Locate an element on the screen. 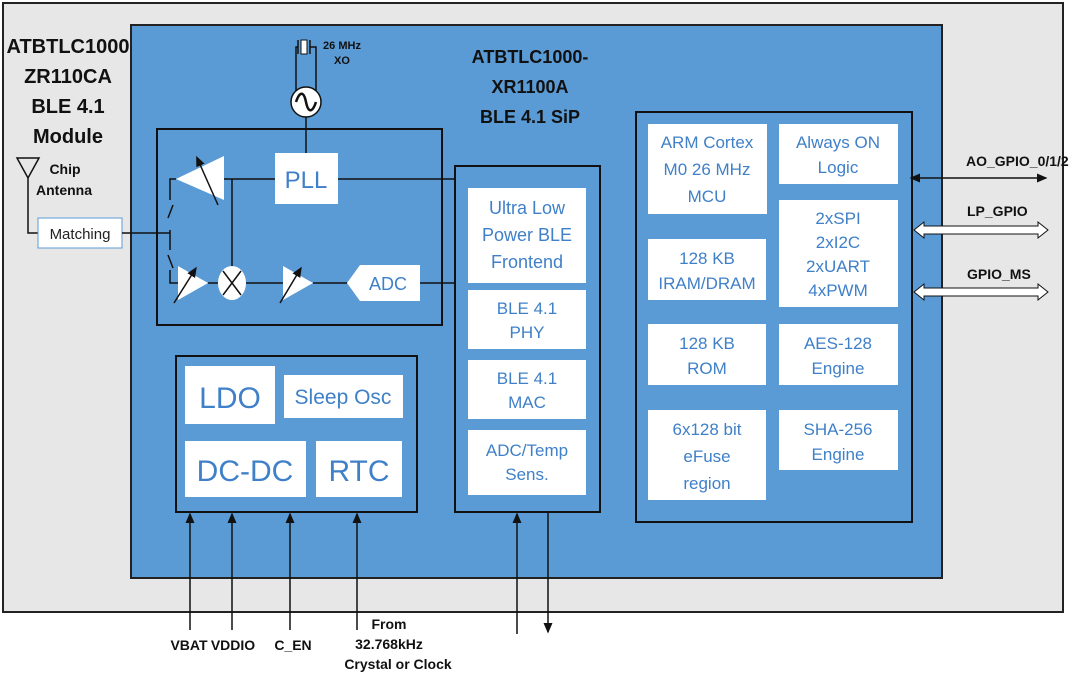 The height and width of the screenshot is (674, 1080). svg-text: ATBTLC1000- is located at coordinates (530, 57).